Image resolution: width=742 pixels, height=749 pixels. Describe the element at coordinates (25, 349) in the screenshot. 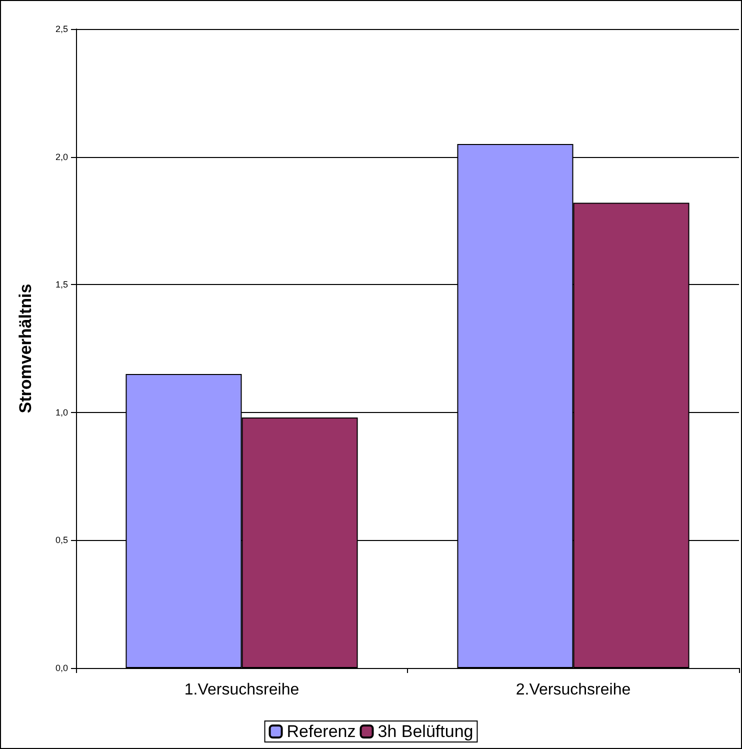

I see `y-axis-title: Stromverhältnis` at that location.